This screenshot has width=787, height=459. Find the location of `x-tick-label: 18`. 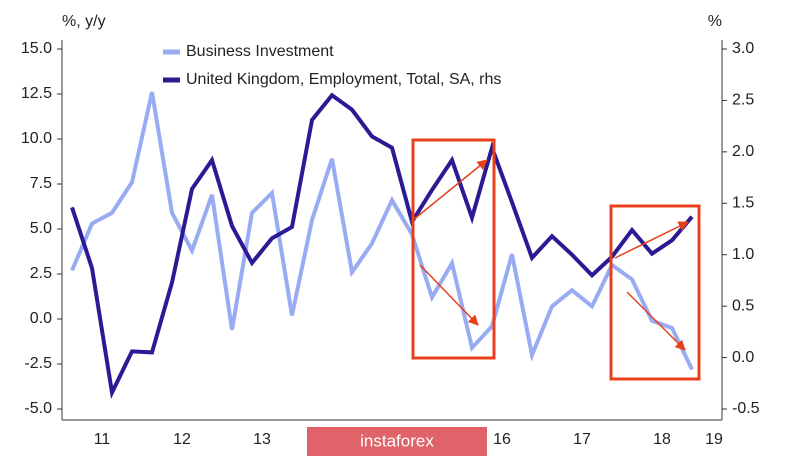

x-tick-label: 18 is located at coordinates (662, 439).